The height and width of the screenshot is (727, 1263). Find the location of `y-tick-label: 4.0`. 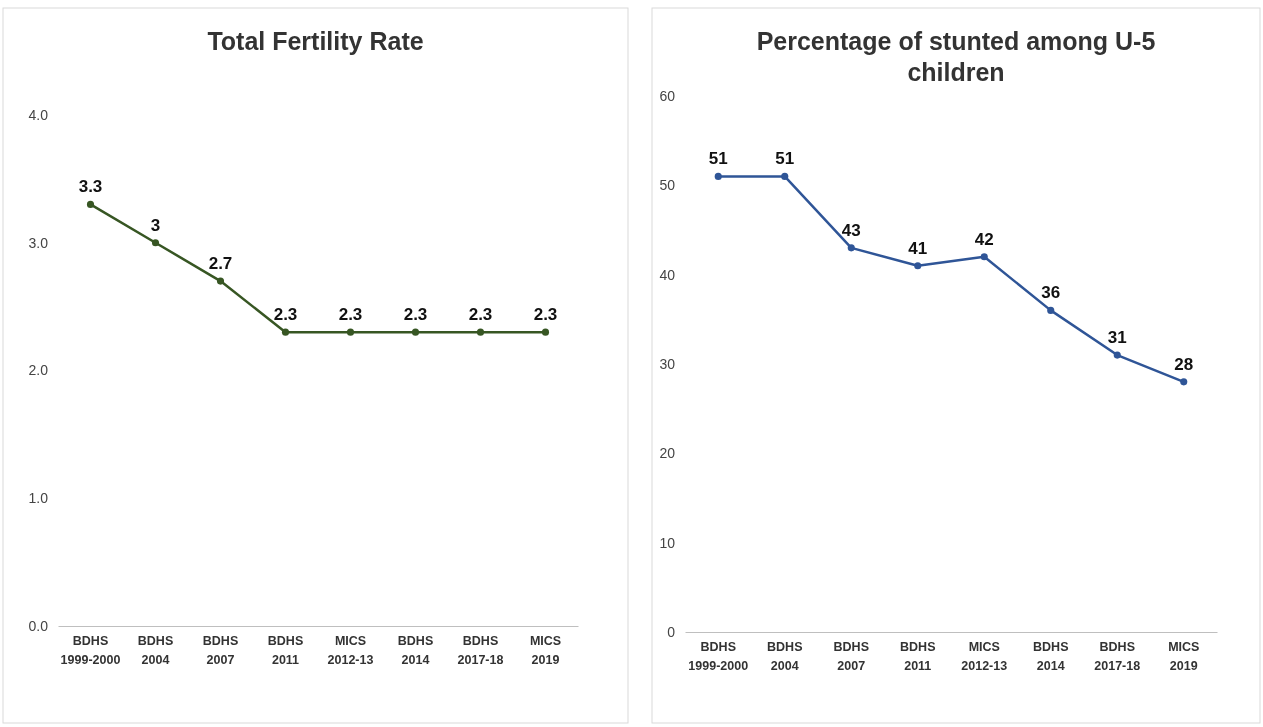

y-tick-label: 4.0 is located at coordinates (38, 114).